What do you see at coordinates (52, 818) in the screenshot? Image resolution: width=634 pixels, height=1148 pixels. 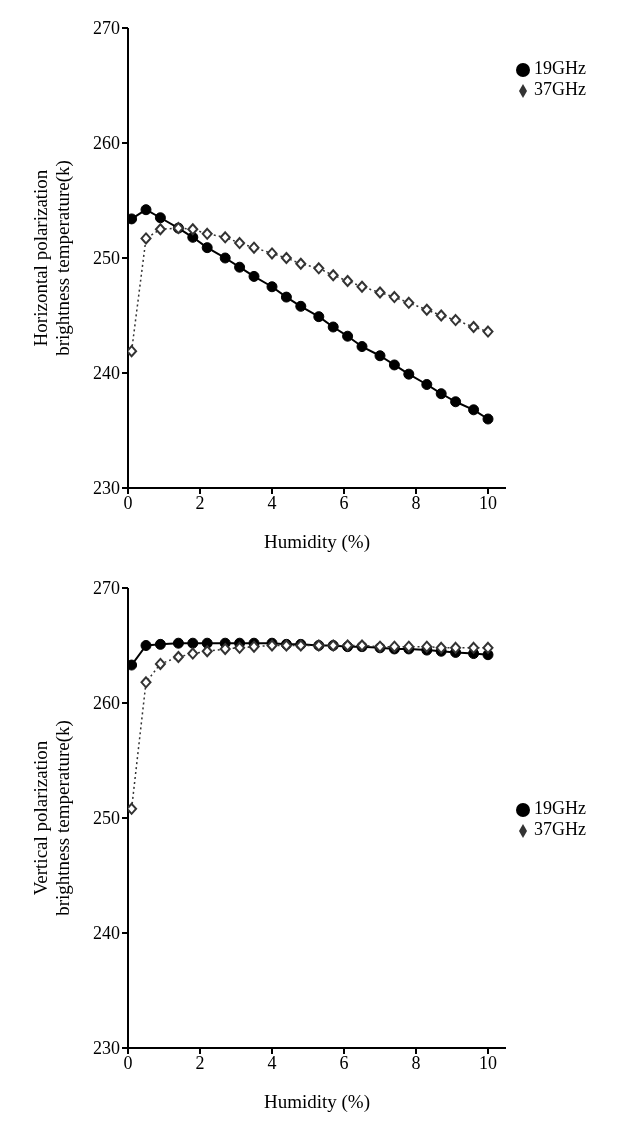 I see `y-axis-title: Vertical polarization brightness temperature(k)` at bounding box center [52, 818].